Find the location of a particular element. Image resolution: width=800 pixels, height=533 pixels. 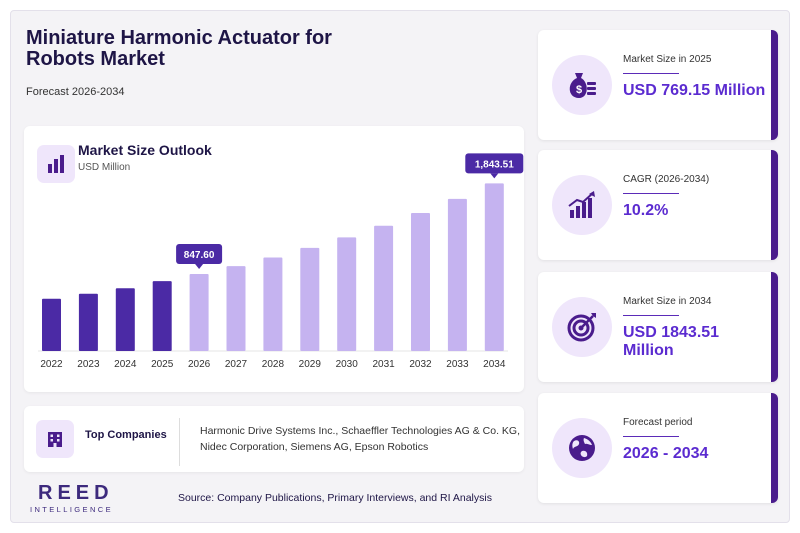

bar-2033 is located at coordinates (457, 274).